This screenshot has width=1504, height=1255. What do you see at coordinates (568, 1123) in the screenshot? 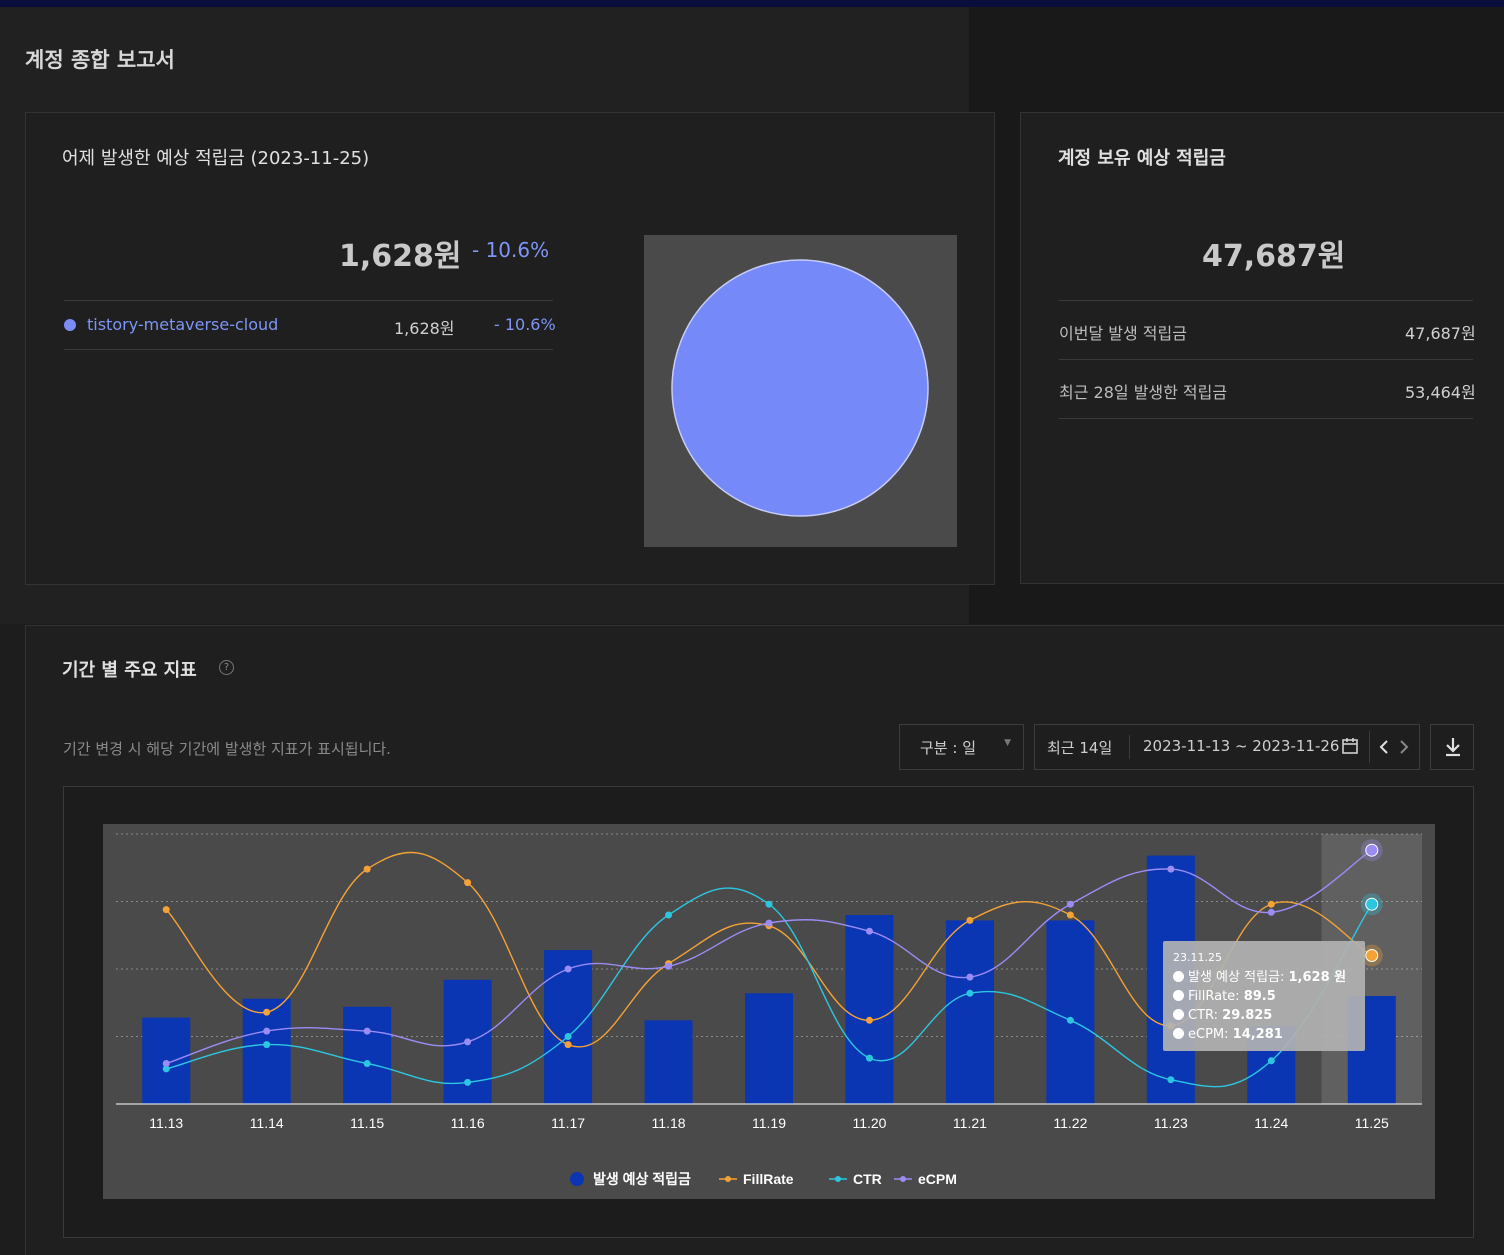
I see `x-tick-label: 11.17` at bounding box center [568, 1123].